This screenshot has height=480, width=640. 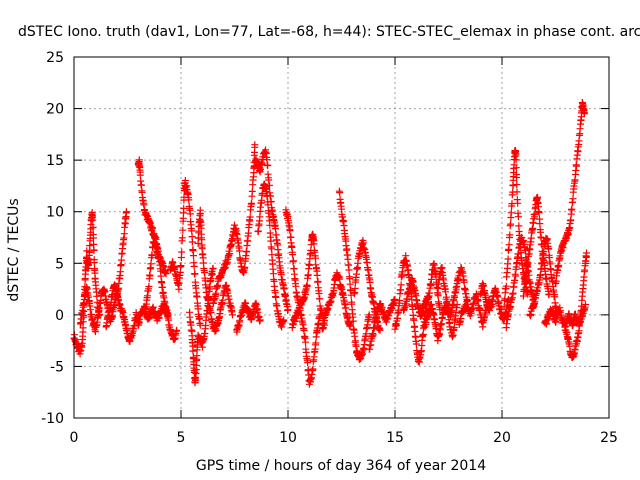 What do you see at coordinates (341, 466) in the screenshot?
I see `x-axis-label: GPS time / hours of day 364 of year 2014` at bounding box center [341, 466].